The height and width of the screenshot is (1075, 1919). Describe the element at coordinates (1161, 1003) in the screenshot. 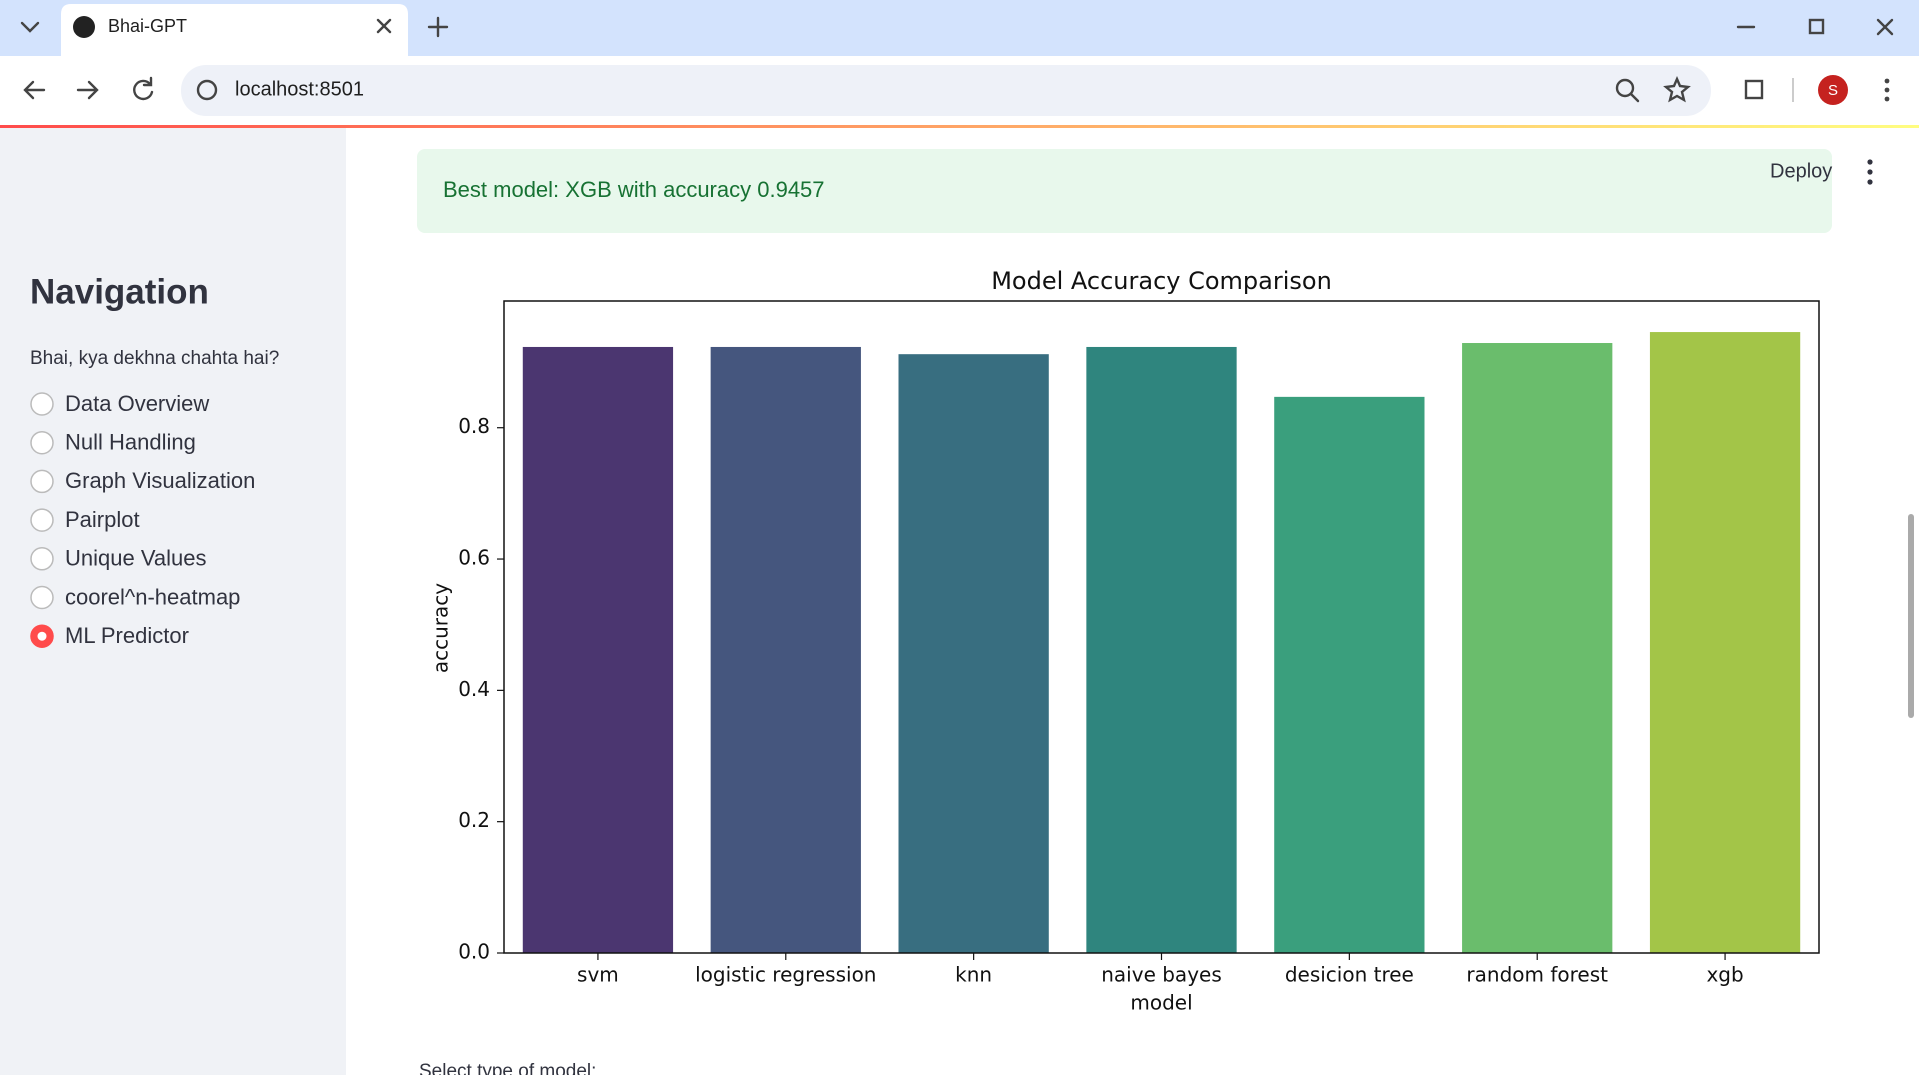

I see `x-axis-label: model` at that location.